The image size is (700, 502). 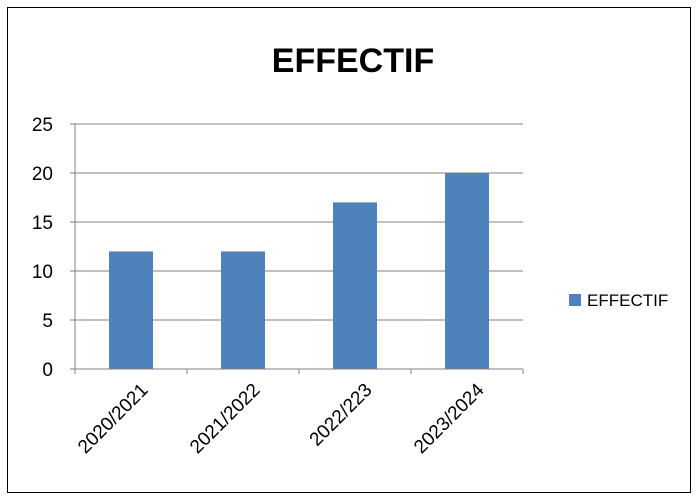 I want to click on y-tick-label: 0, so click(x=47, y=370).